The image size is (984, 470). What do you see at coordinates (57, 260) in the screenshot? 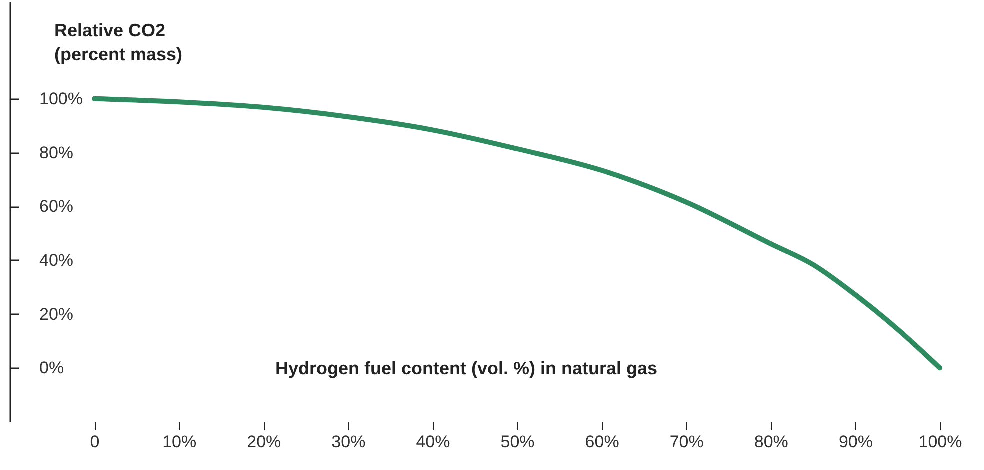
I see `y-tick-label: 40%` at bounding box center [57, 260].